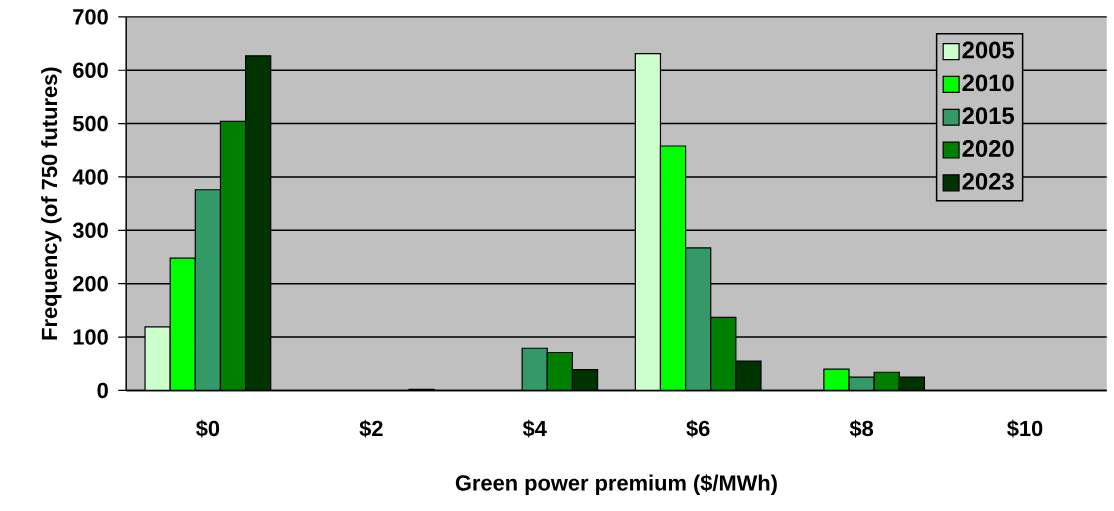 This screenshot has height=511, width=1114. Describe the element at coordinates (90, 177) in the screenshot. I see `y-tick-label: 400` at that location.